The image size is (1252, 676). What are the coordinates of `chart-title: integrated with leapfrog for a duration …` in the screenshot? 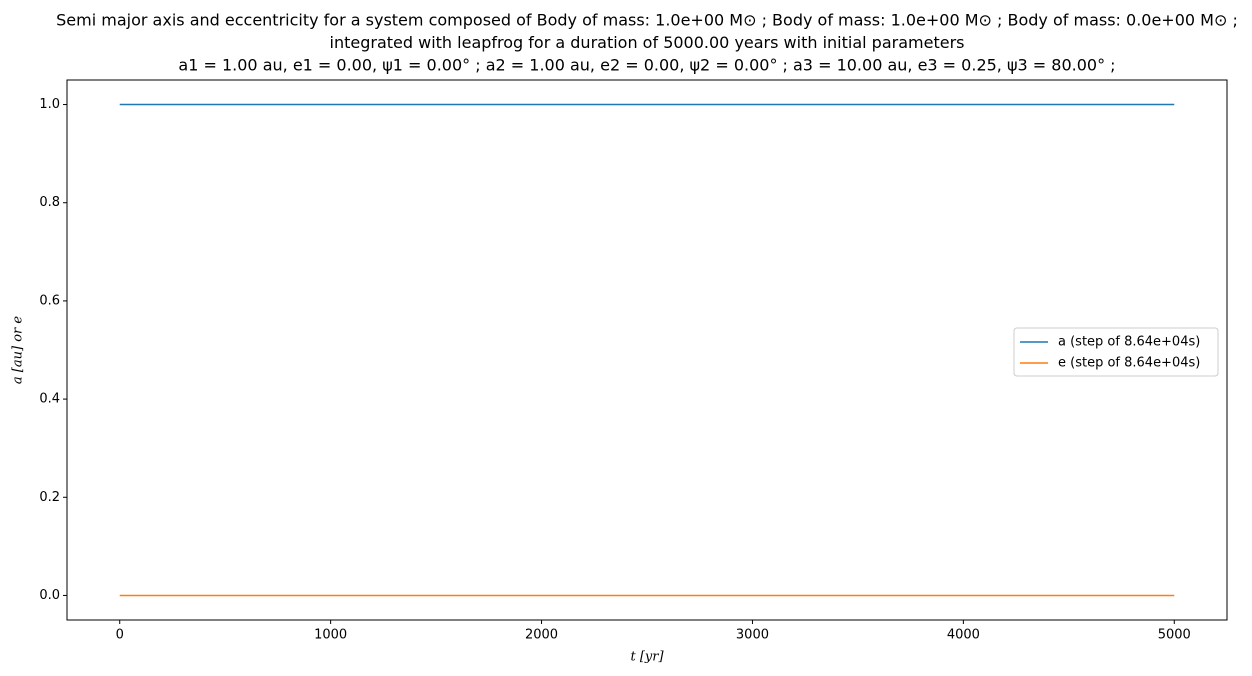 It's located at (647, 42).